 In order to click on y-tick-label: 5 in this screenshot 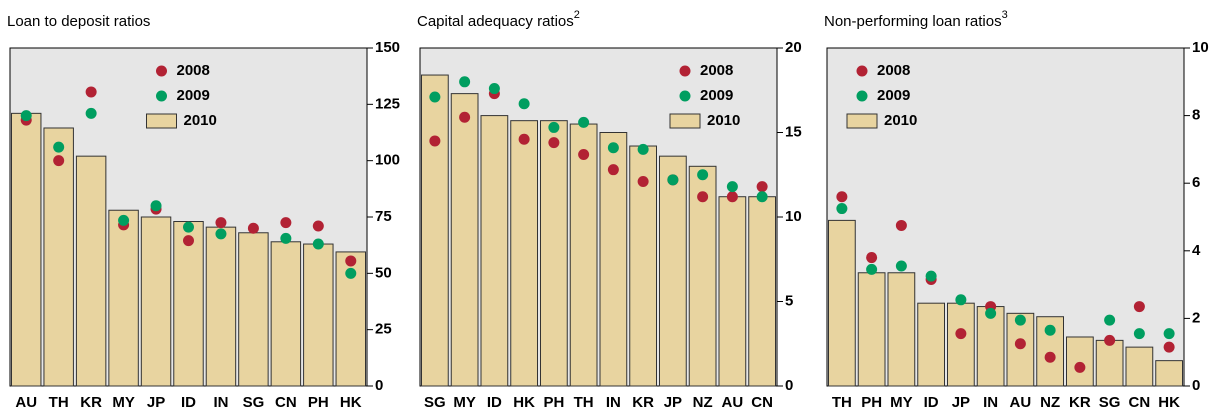, I will do `click(789, 300)`.